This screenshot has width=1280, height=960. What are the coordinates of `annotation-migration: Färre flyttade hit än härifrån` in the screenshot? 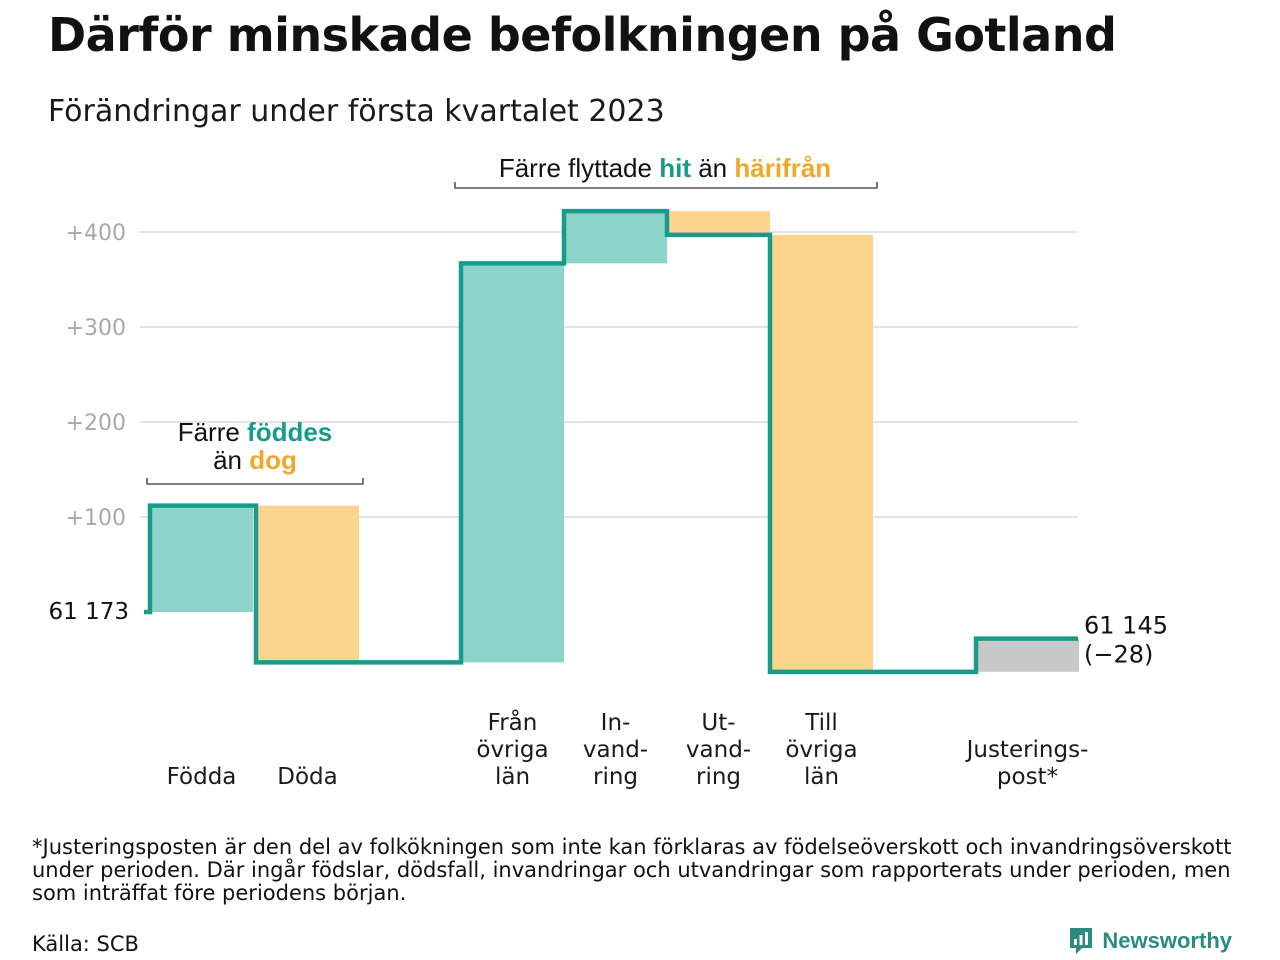 It's located at (665, 168).